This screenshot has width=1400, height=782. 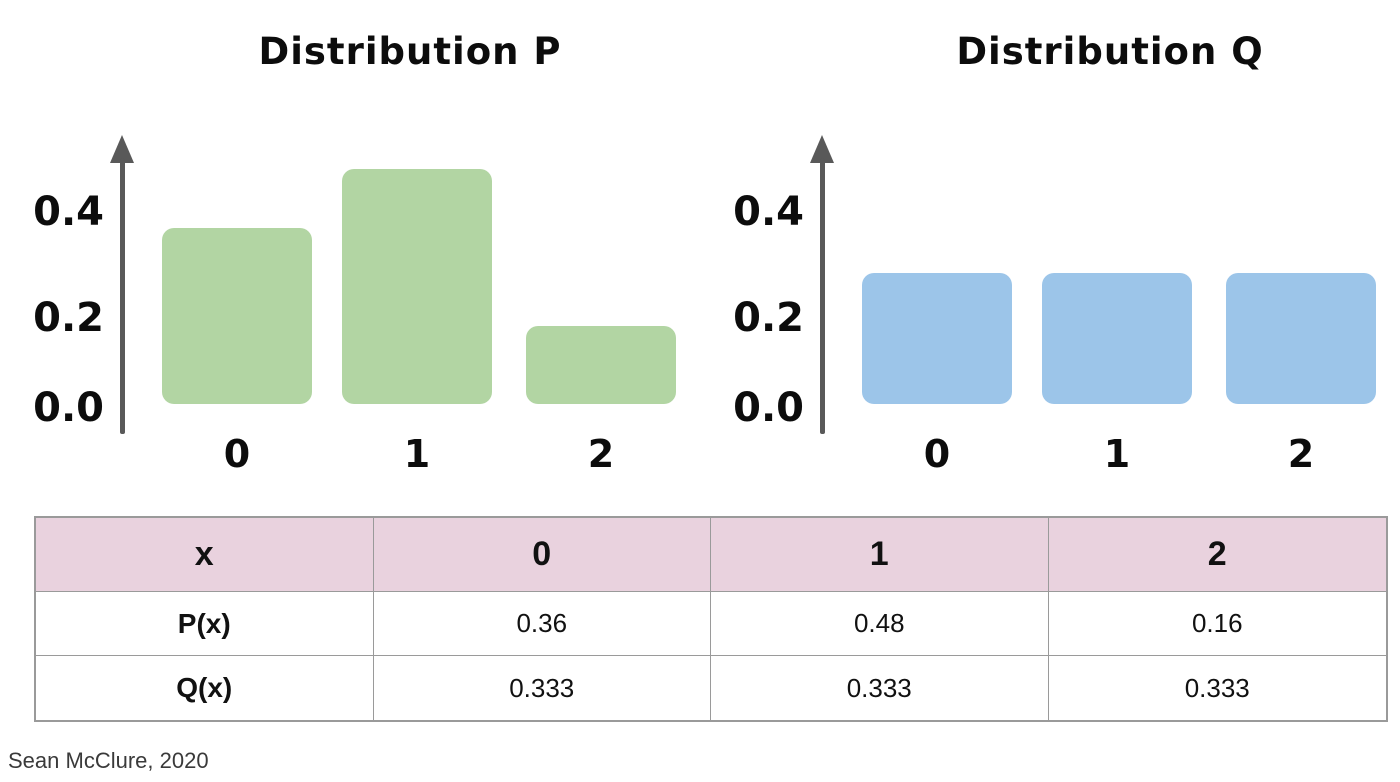 What do you see at coordinates (1217, 555) in the screenshot?
I see `table-header-2: 2` at bounding box center [1217, 555].